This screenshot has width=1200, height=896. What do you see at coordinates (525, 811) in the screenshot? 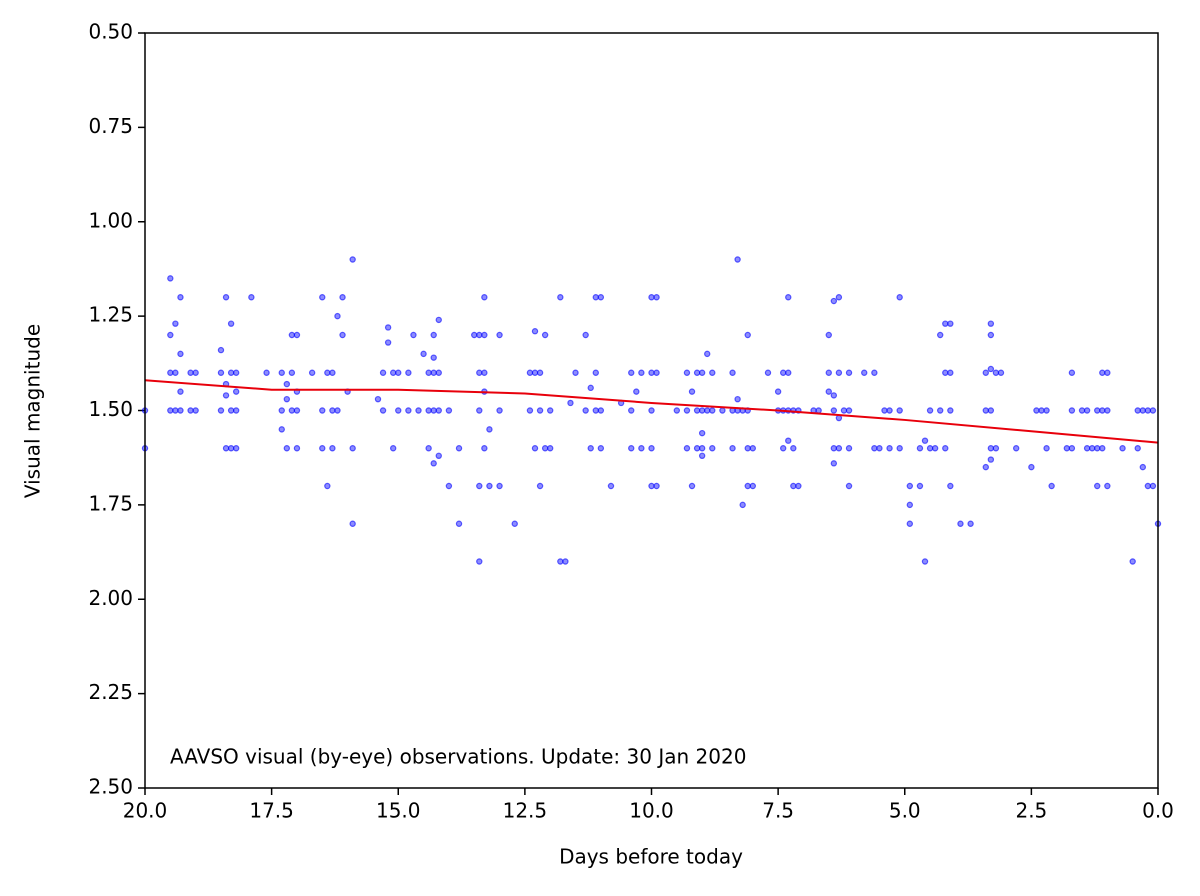
I see `x-tick-label: 12.5` at bounding box center [525, 811].